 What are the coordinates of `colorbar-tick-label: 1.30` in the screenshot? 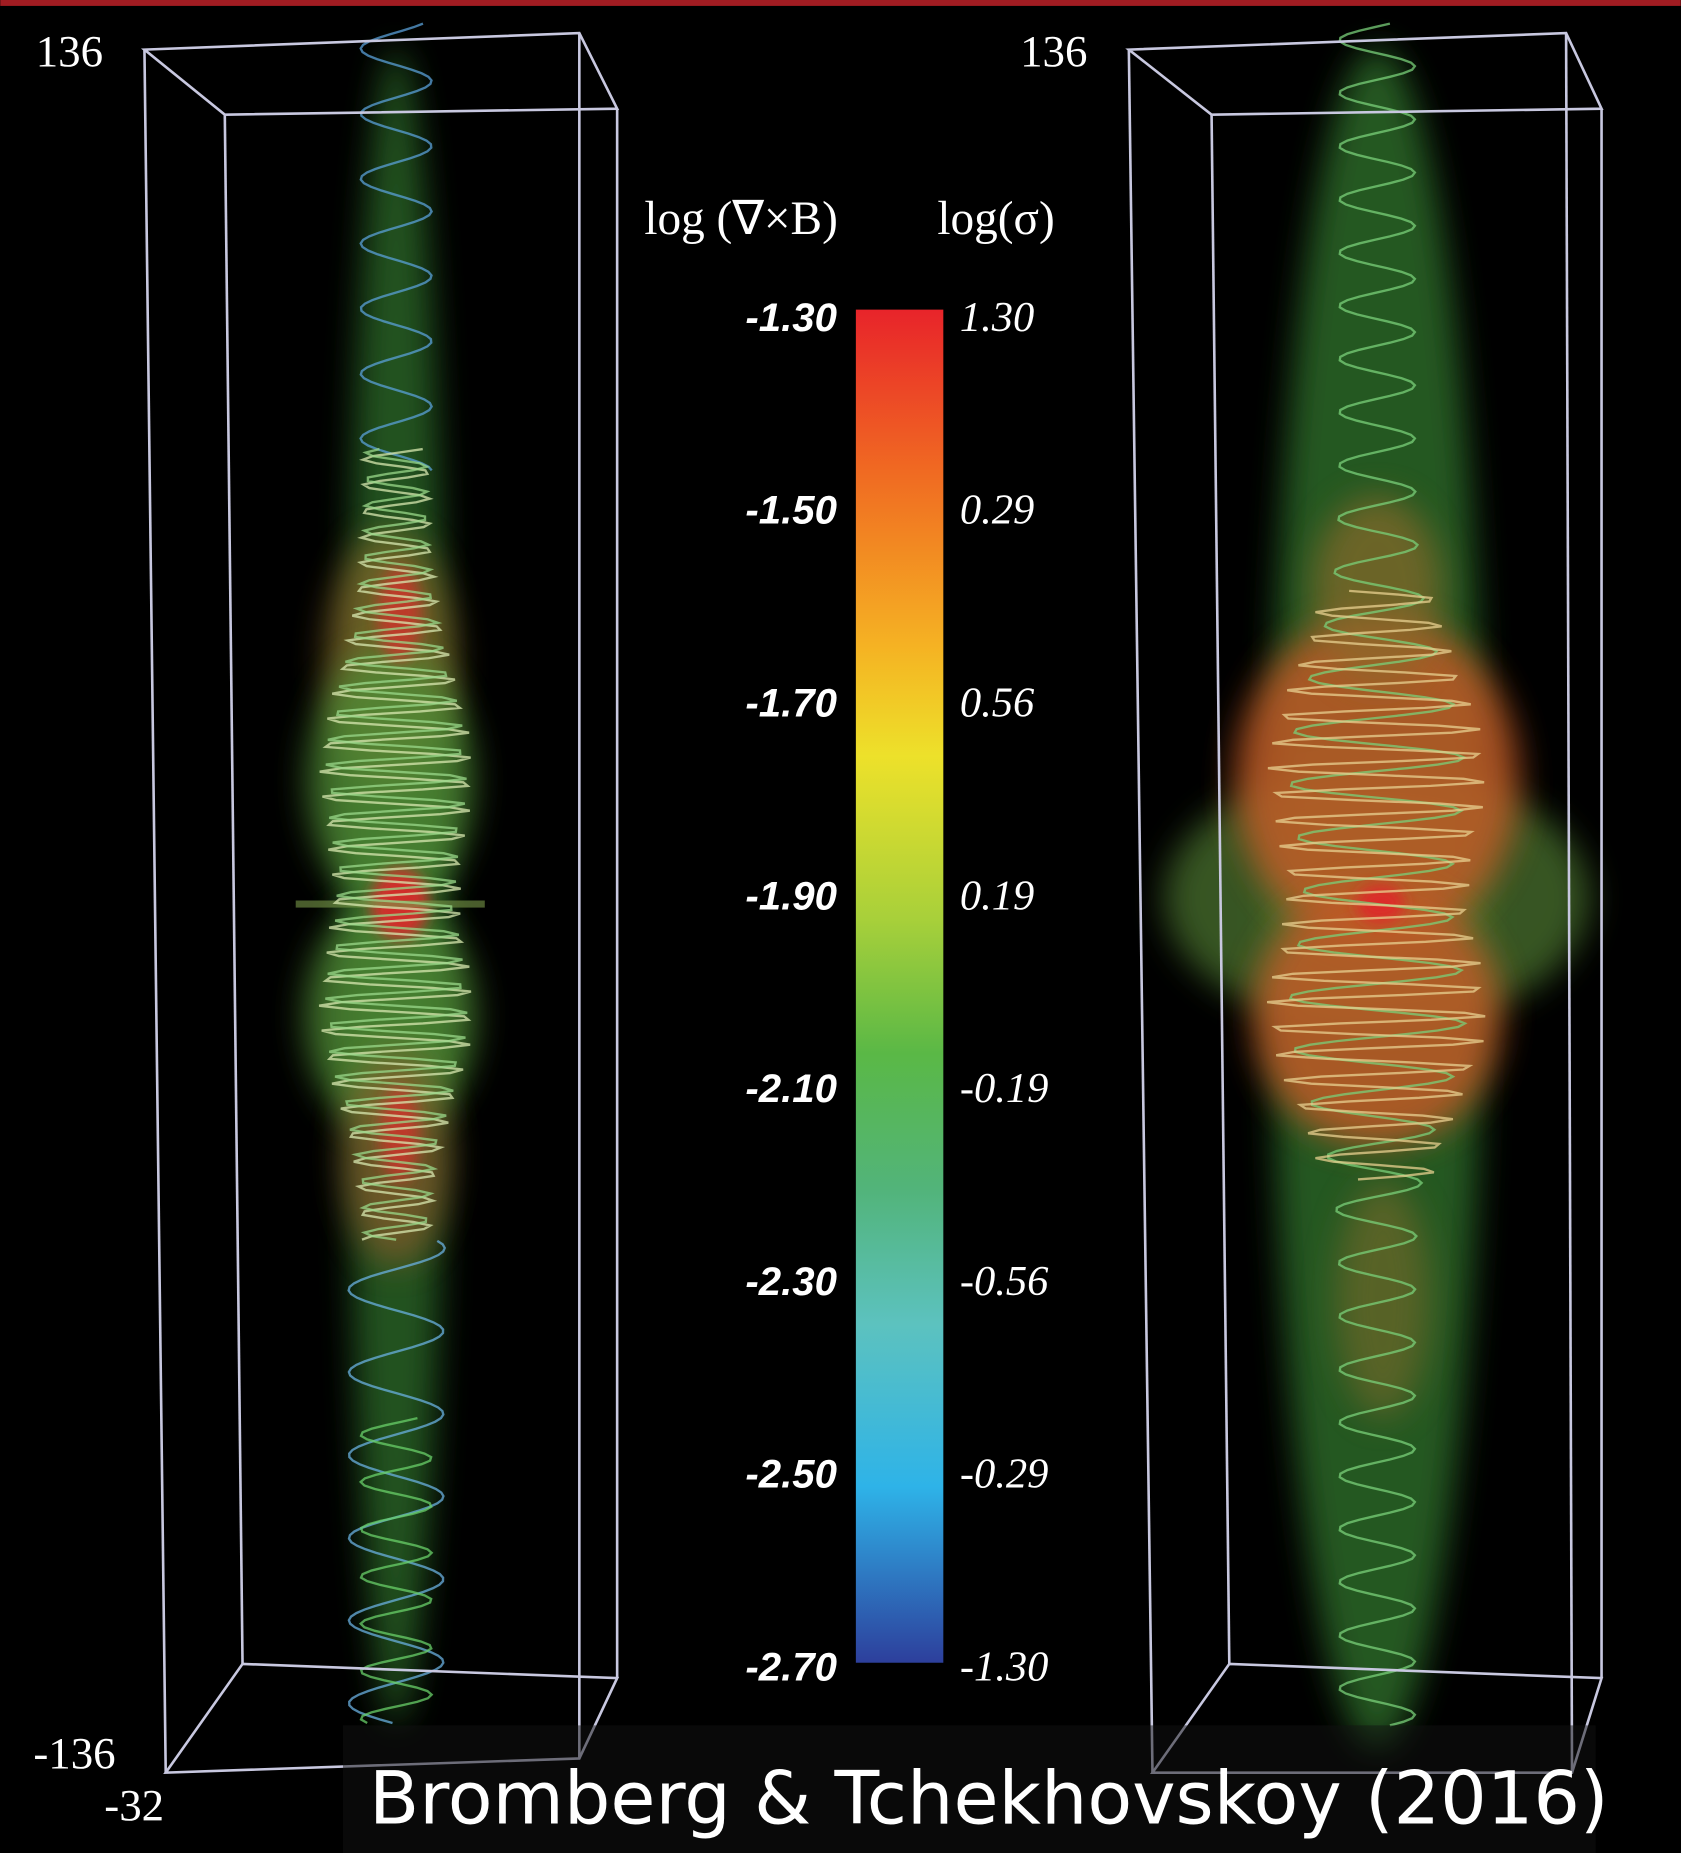 It's located at (997, 317).